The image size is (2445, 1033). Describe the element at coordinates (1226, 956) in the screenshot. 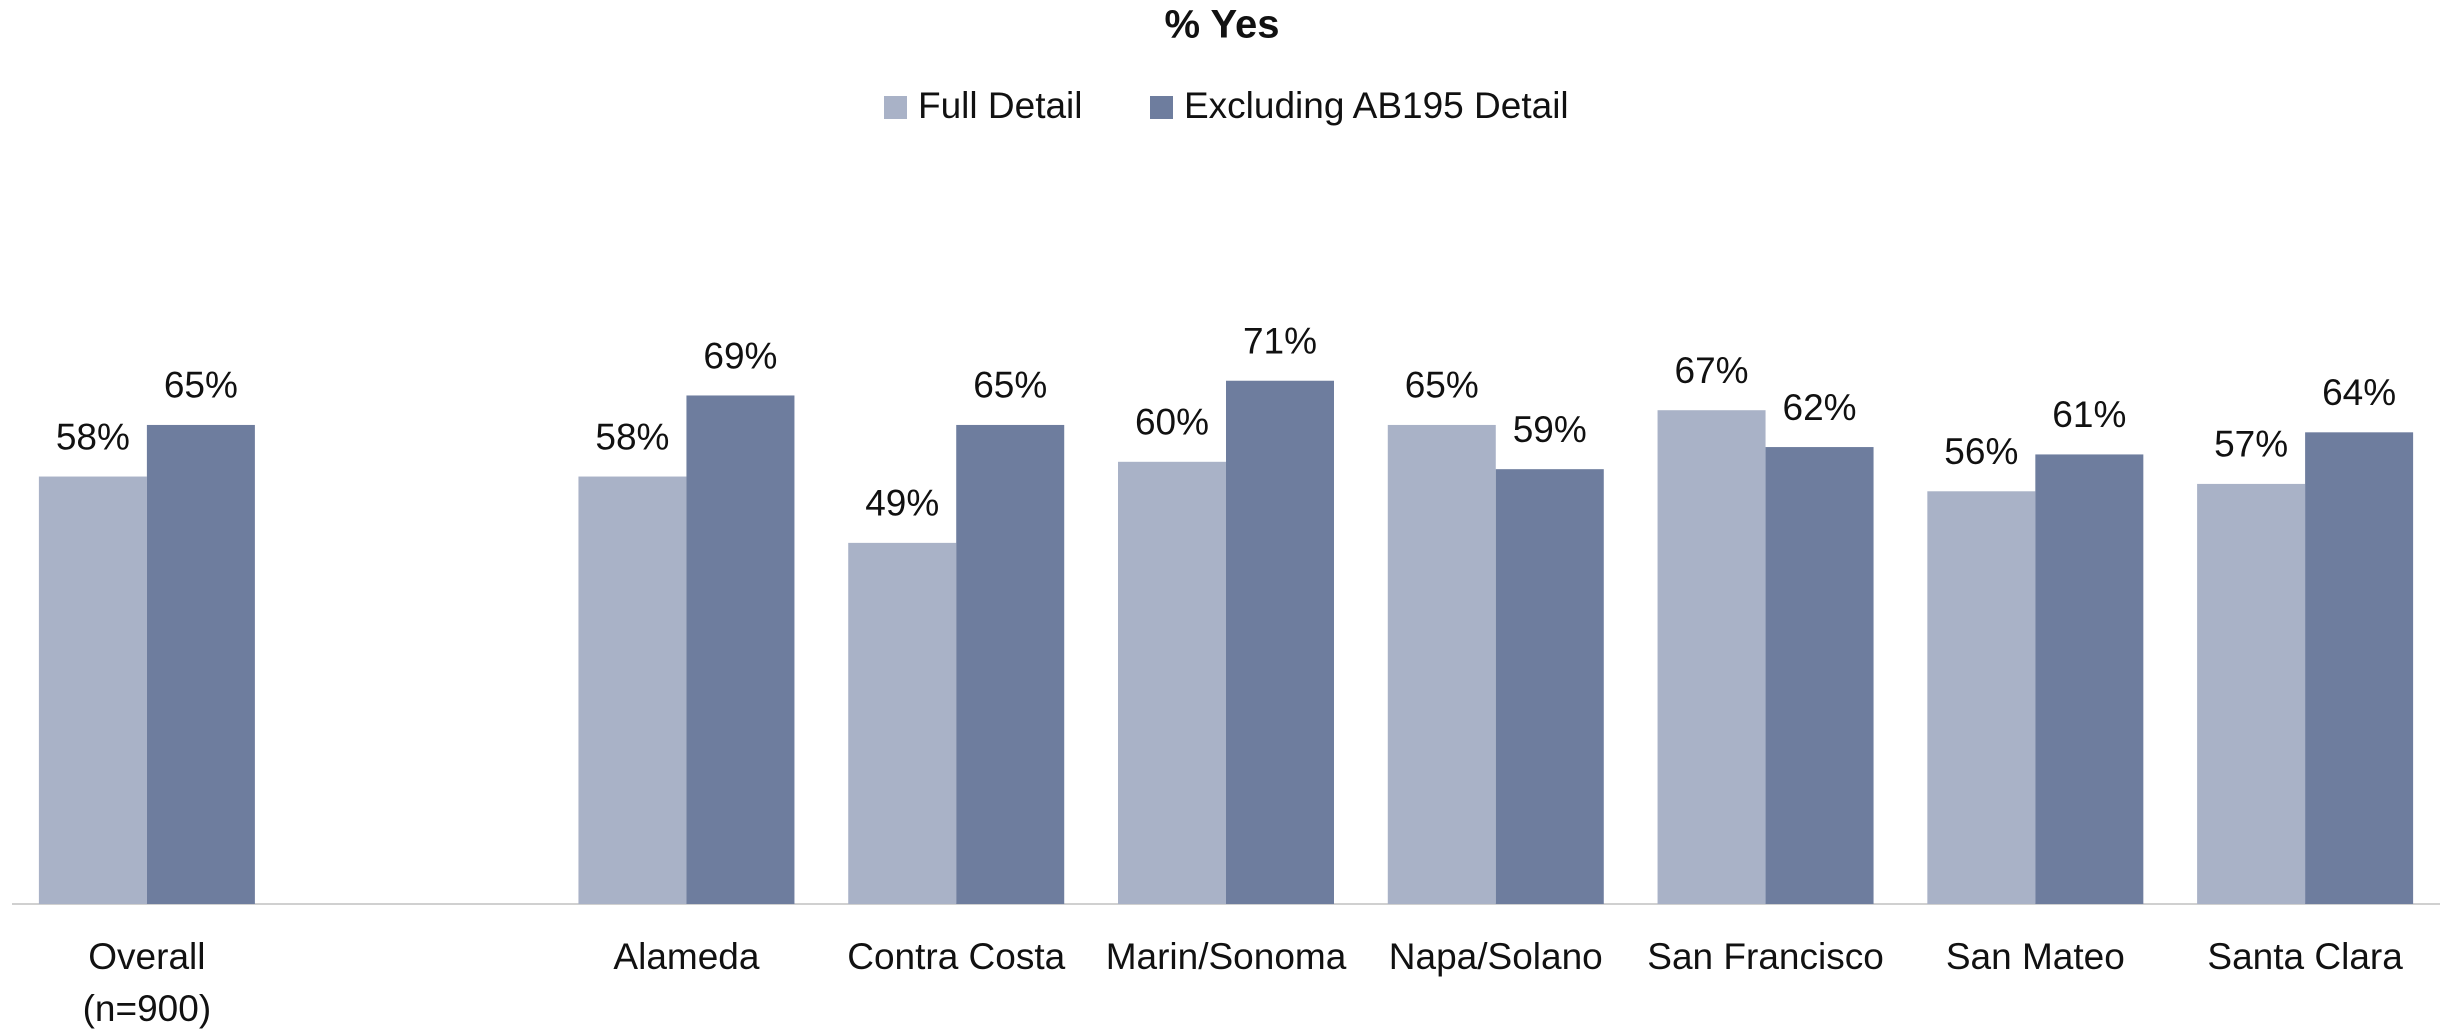

I see `x-tick-label: Marin/Sonoma` at that location.